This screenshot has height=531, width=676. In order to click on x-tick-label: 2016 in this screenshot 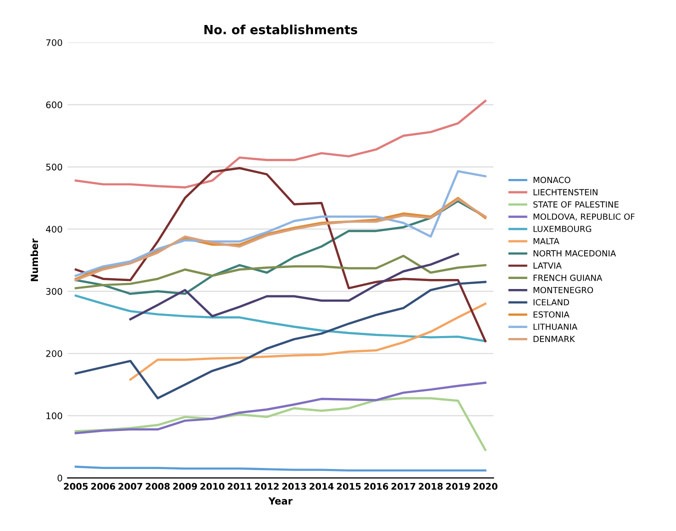, I will do `click(376, 486)`.